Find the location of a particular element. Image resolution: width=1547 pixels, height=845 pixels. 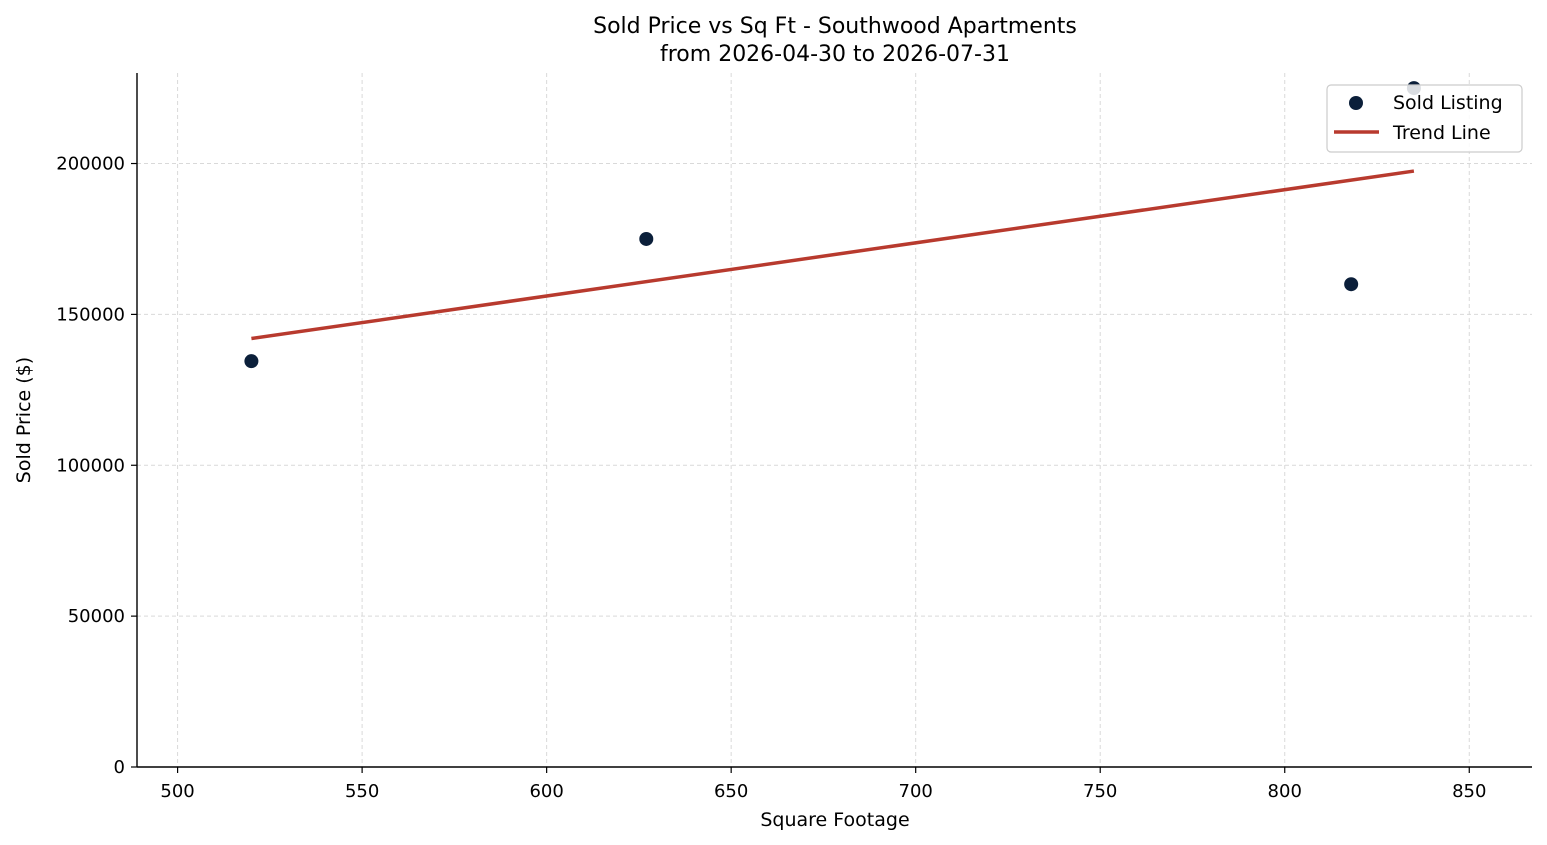

y-tick-label: 150000 is located at coordinates (90, 314).